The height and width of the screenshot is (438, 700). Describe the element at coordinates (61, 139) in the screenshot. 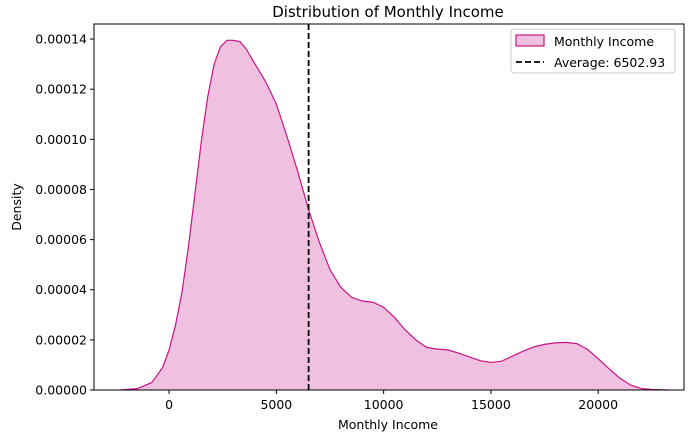

I see `y-tick-label: 0.00010` at that location.